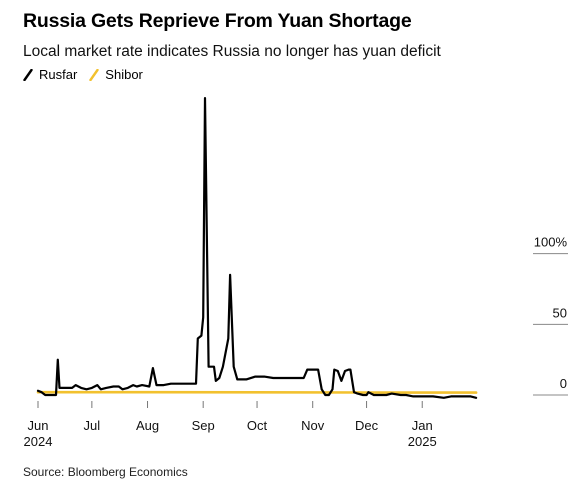 The width and height of the screenshot is (585, 491). Describe the element at coordinates (58, 74) in the screenshot. I see `legend-label-rusfar: Rusfar` at that location.